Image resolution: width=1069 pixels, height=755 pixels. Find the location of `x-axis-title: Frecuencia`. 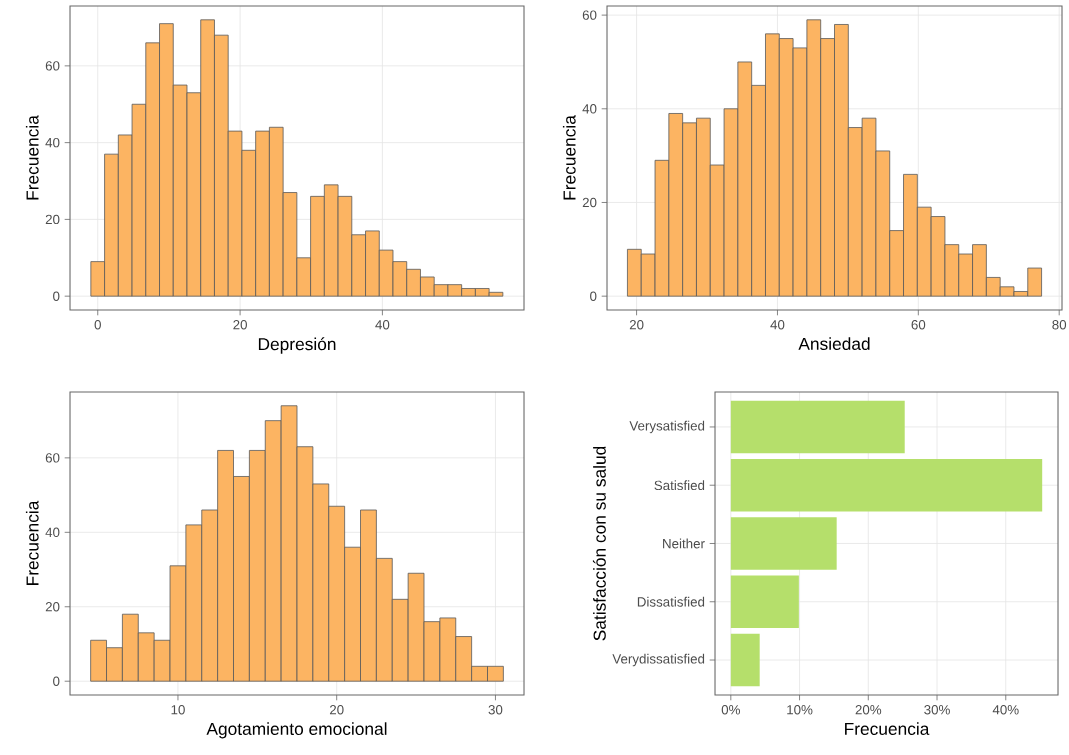

x-axis-title: Frecuencia is located at coordinates (887, 729).